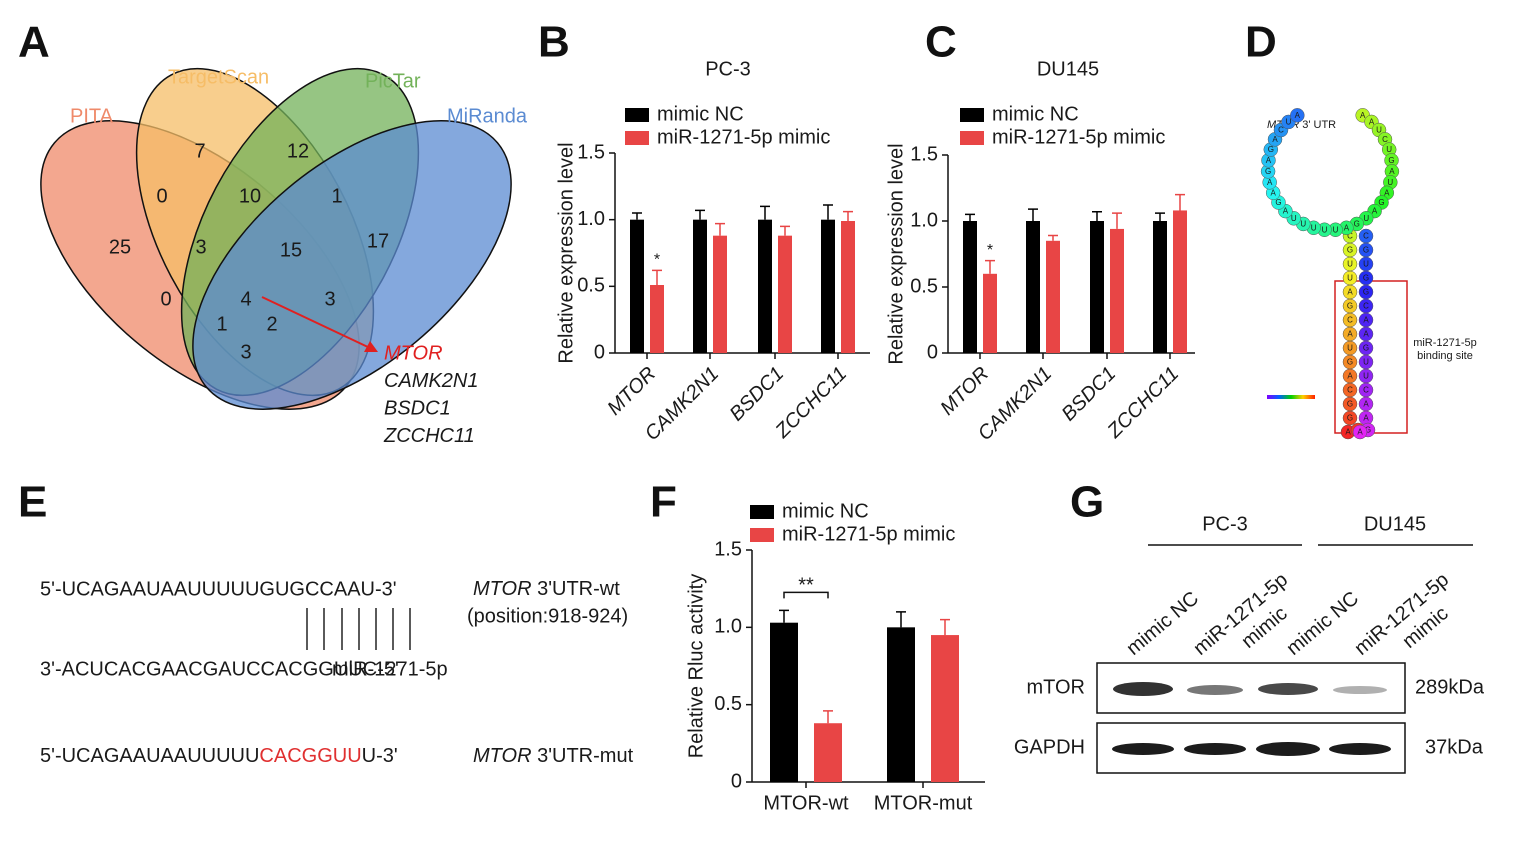 Image resolution: width=1515 pixels, height=853 pixels. I want to click on chart-title: DU145, so click(1068, 69).